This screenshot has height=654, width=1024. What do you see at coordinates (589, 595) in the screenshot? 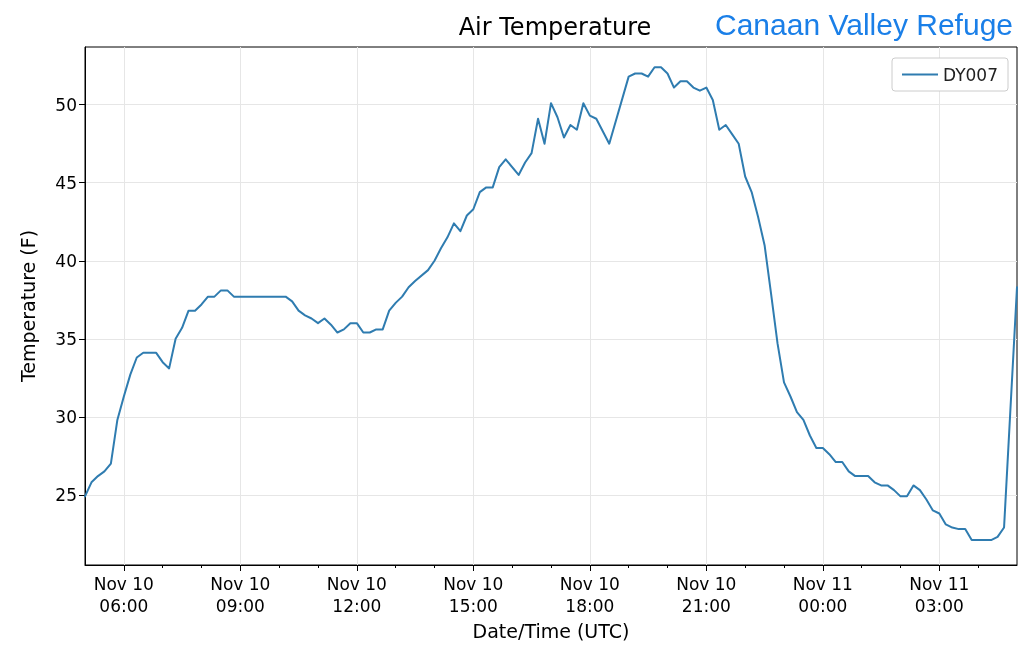
I see `x-tick-label: Nov 10 18:00` at bounding box center [589, 595].